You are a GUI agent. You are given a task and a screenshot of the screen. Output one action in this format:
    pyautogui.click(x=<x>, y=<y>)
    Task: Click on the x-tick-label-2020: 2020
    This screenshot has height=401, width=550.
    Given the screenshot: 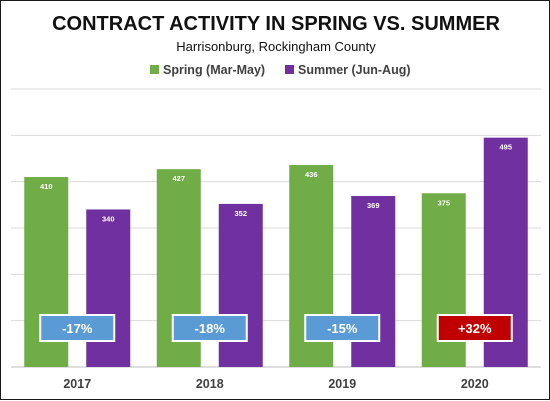 What is the action you would take?
    pyautogui.click(x=475, y=384)
    